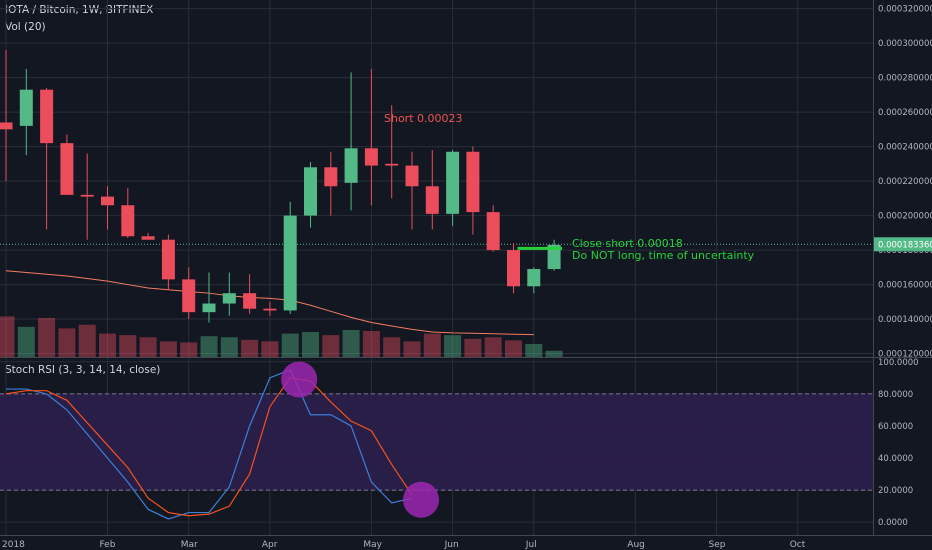 This screenshot has width=932, height=550. I want to click on annotation-close-short: Close short 0.00018, so click(627, 243).